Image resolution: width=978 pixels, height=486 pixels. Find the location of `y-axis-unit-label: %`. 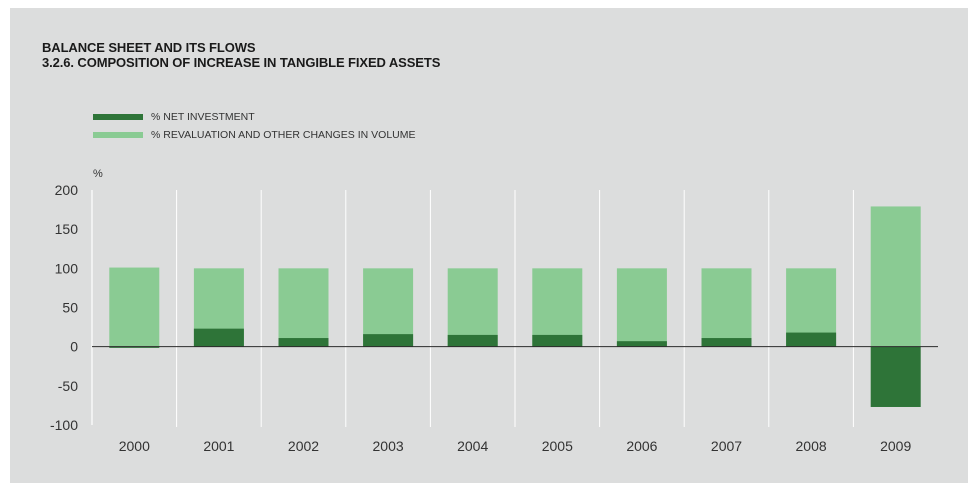

y-axis-unit-label: % is located at coordinates (98, 174).